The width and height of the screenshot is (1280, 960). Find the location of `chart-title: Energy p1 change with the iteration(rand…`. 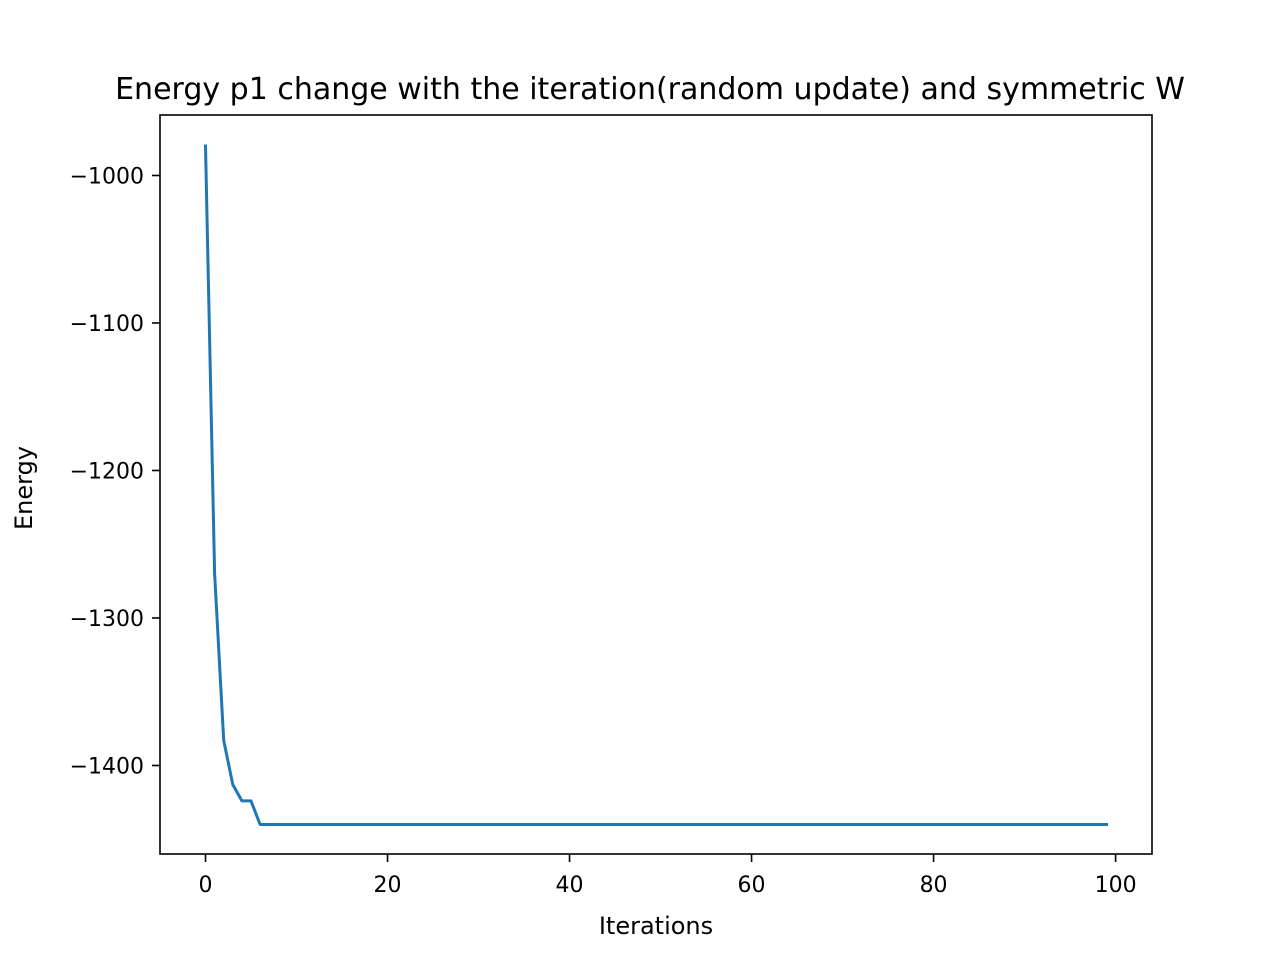

chart-title: Energy p1 change with the iteration(rand… is located at coordinates (650, 89).